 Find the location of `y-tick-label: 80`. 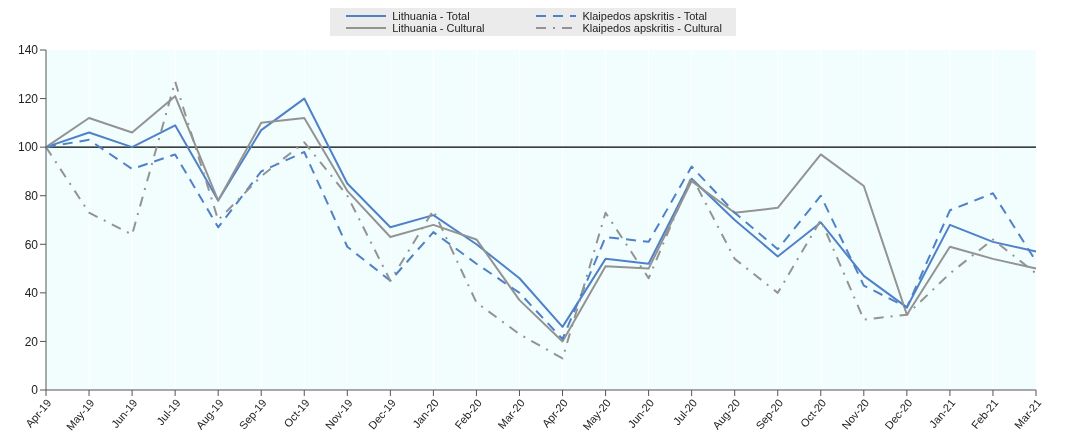

y-tick-label: 80 is located at coordinates (31, 195).